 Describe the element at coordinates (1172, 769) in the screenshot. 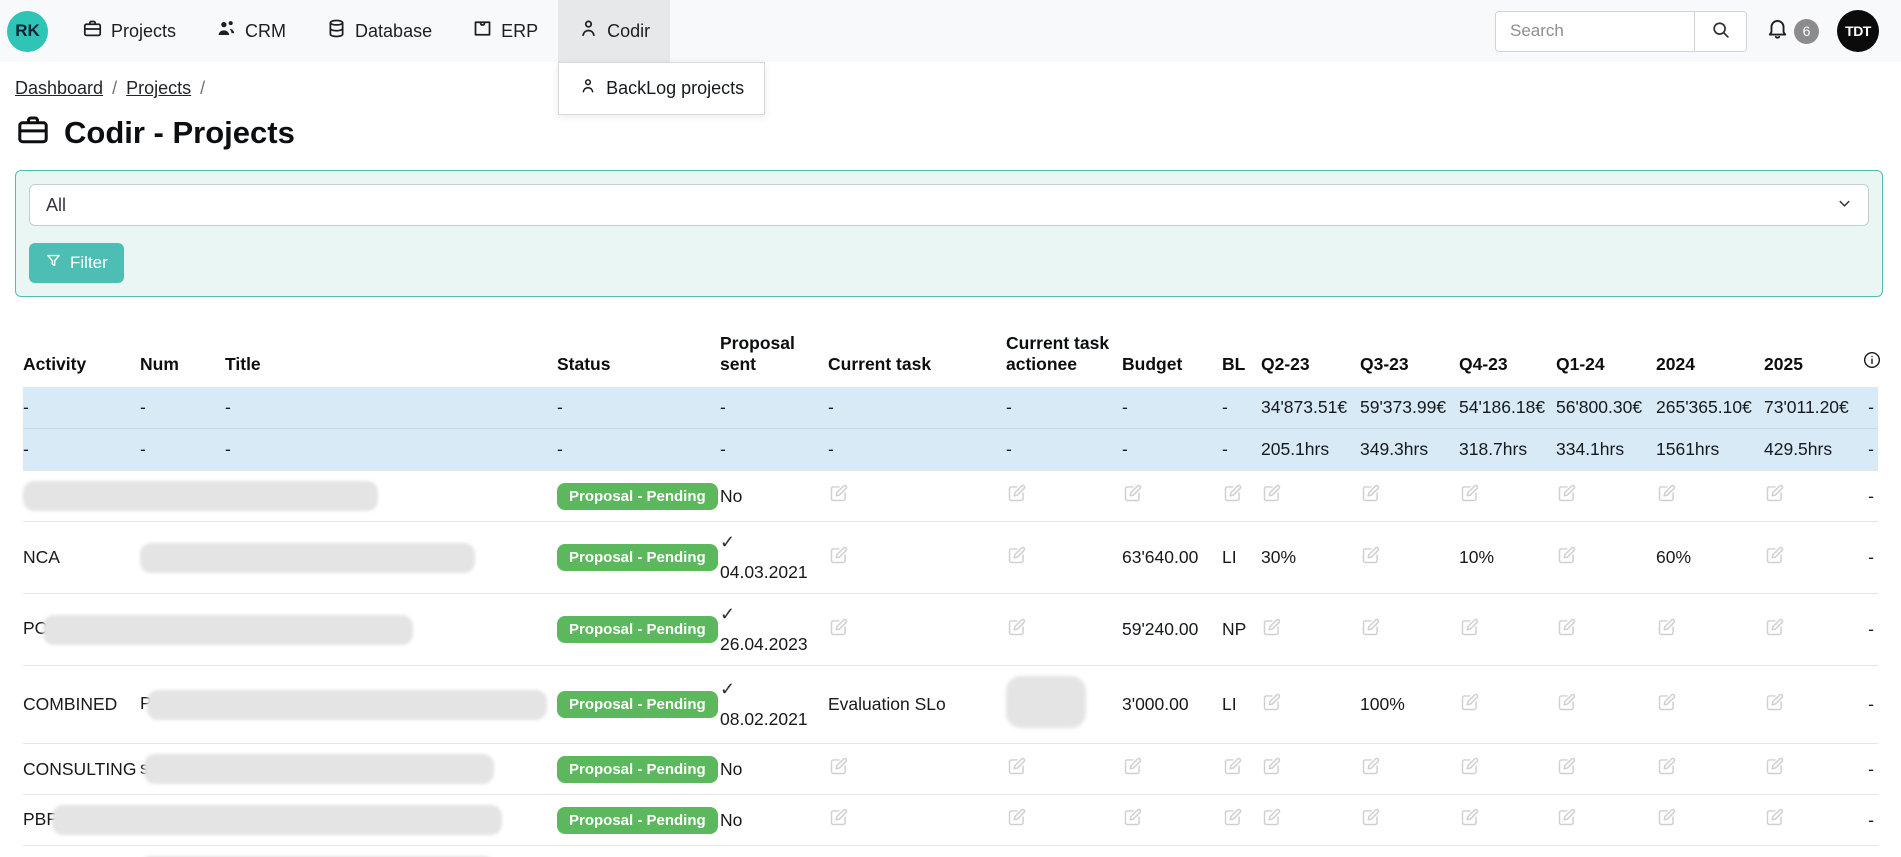

I see `cell-budget` at that location.